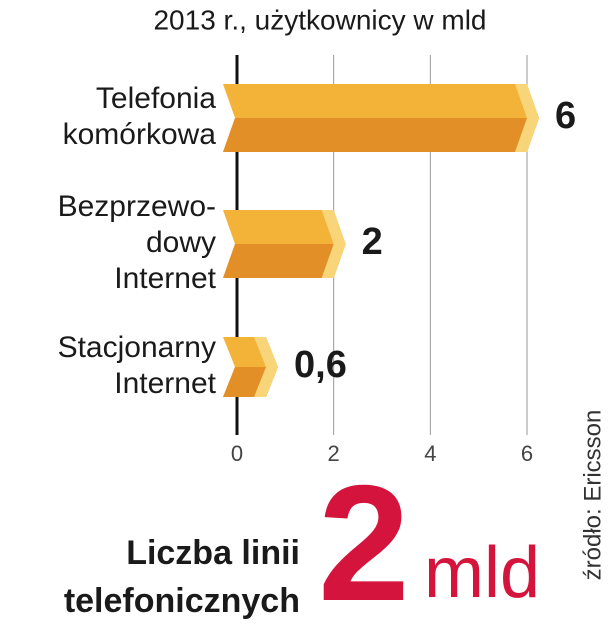  I want to click on headline-label: telefonicznych, so click(182, 601).